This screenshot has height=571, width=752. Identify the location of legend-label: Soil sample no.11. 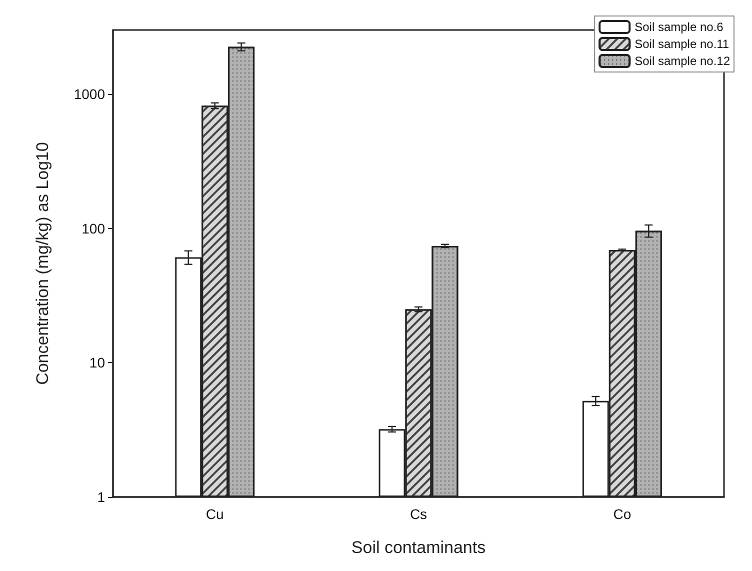
(682, 44).